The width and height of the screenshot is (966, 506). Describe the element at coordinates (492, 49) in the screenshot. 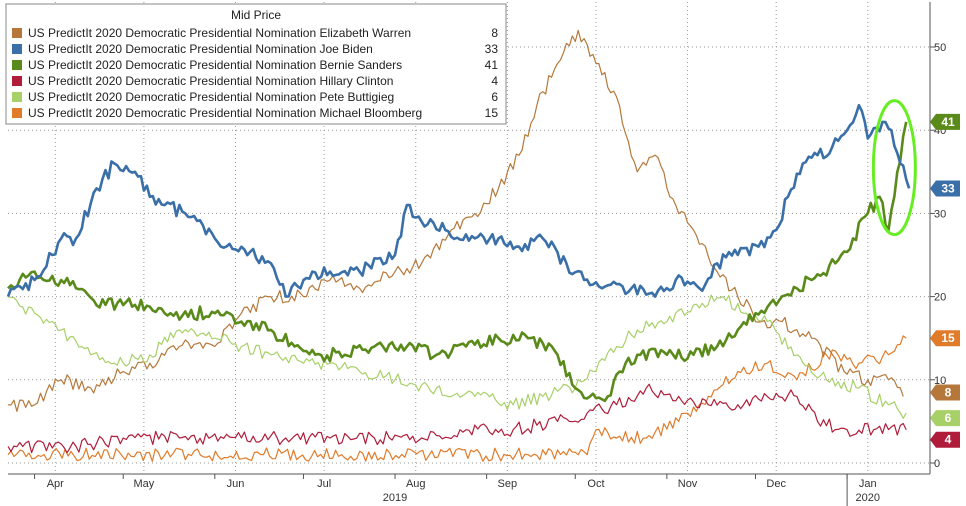

I see `legend-entry-value: 33` at that location.